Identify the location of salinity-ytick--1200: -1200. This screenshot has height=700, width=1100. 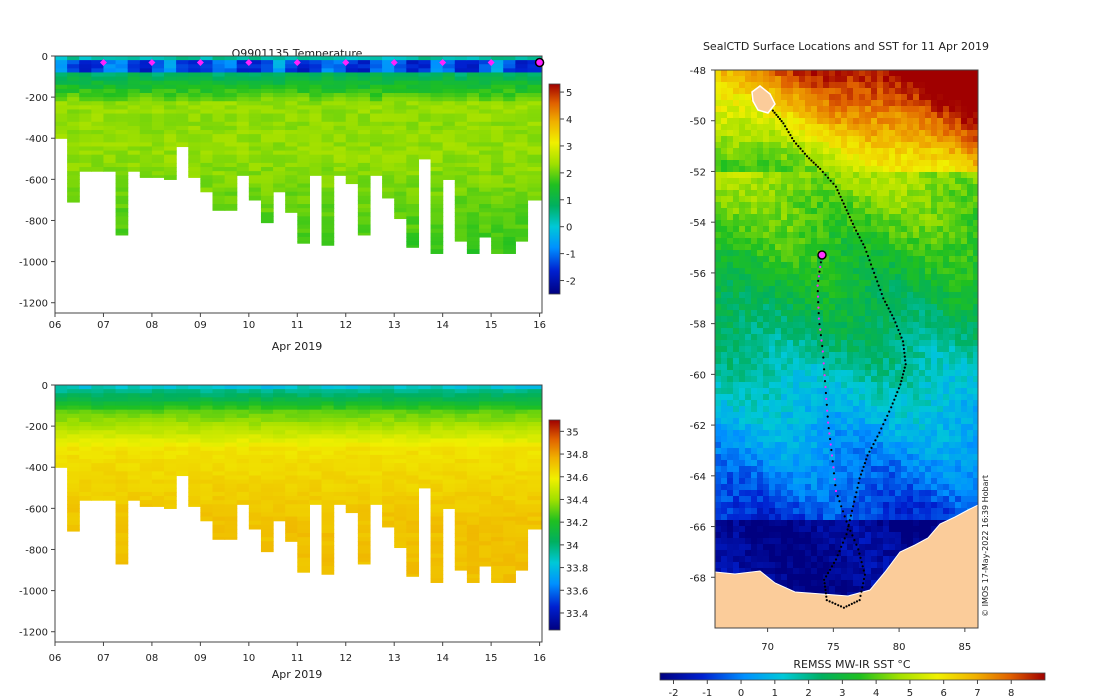
(33, 633).